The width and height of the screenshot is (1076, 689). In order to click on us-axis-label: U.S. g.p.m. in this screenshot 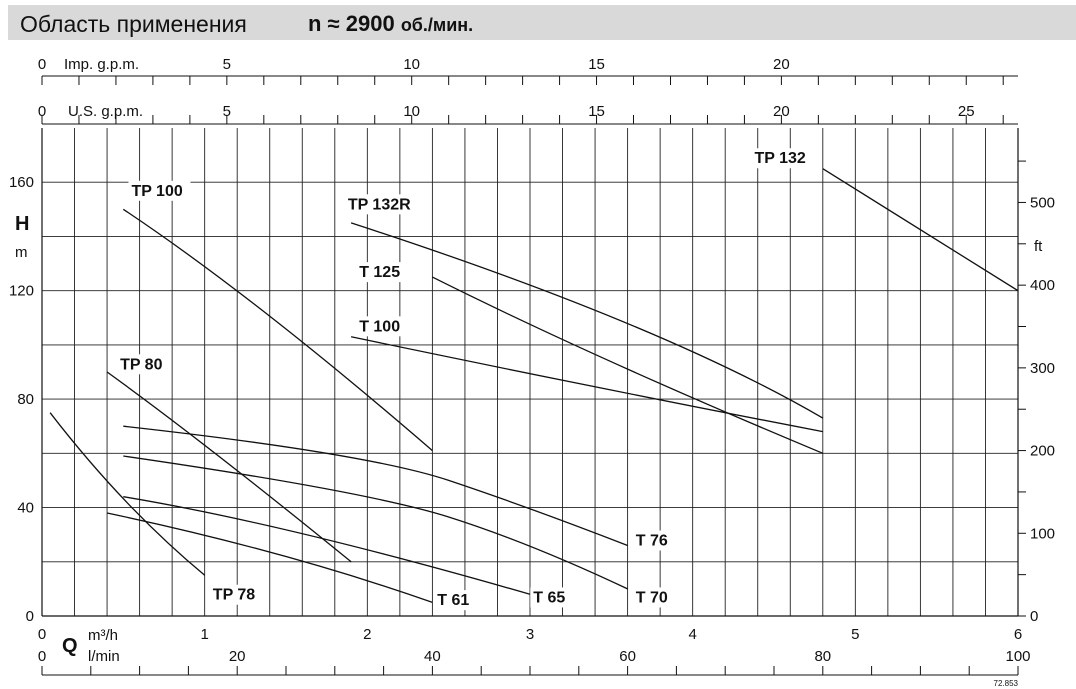, I will do `click(105, 111)`.